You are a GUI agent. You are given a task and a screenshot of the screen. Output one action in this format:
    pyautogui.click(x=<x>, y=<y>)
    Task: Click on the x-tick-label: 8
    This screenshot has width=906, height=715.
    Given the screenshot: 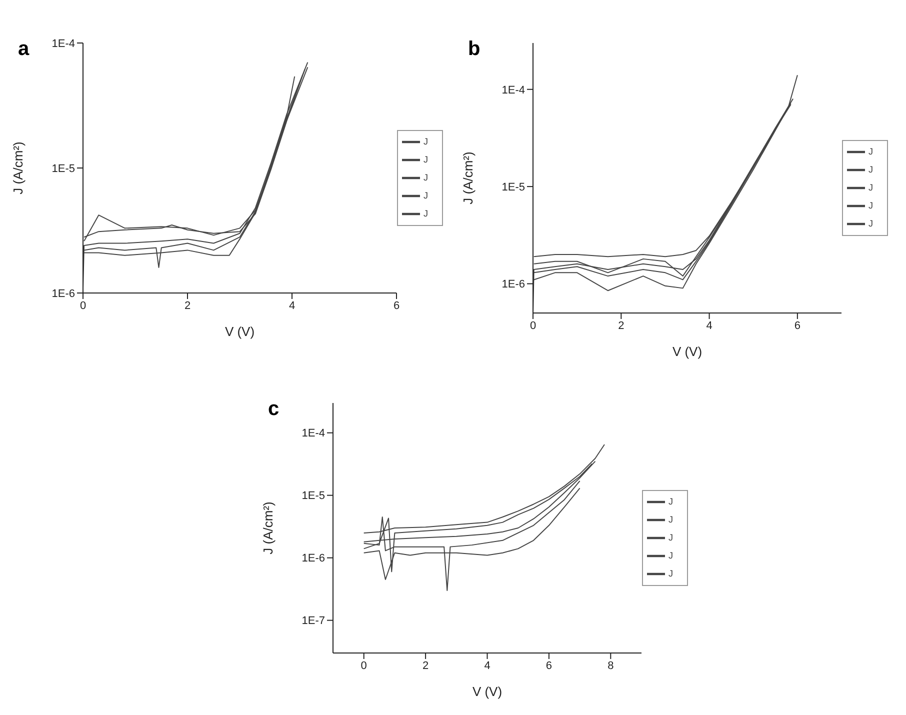 What is the action you would take?
    pyautogui.click(x=611, y=666)
    